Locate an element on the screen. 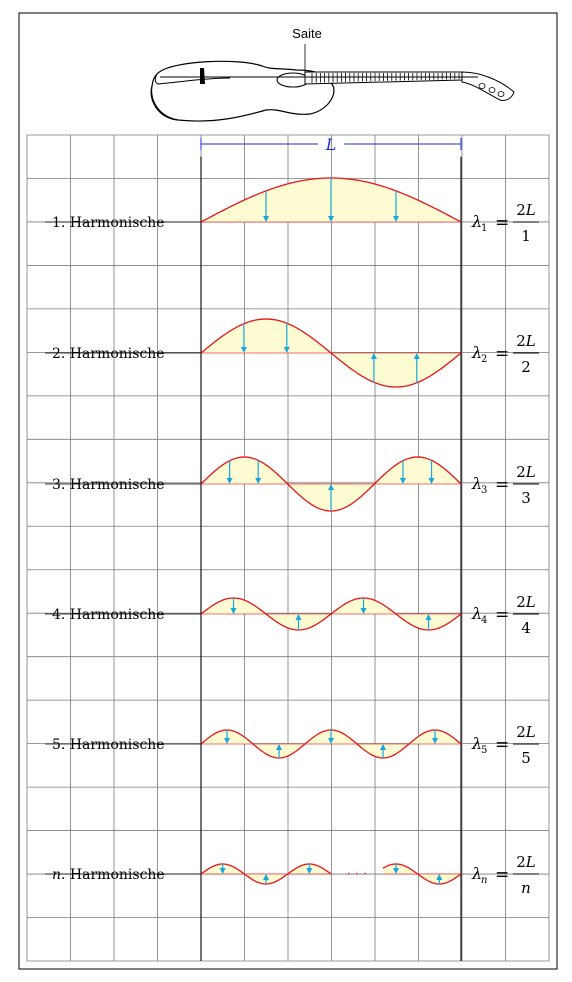  harmonic-row: 3. Harmonische λ3 =2L3 is located at coordinates (292, 484).